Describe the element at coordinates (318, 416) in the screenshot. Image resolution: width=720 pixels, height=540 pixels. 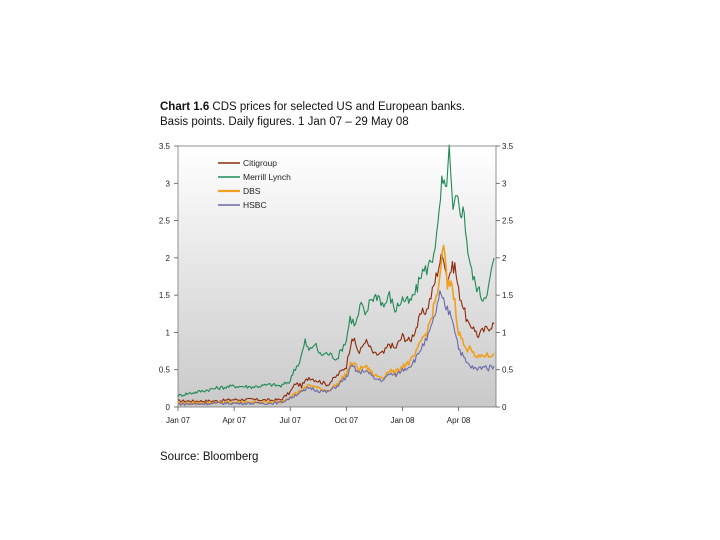
I see `x-axis: Jan 07 Apr 07 Jul 07 Oct 07 Jan 08 Apr 08` at that location.